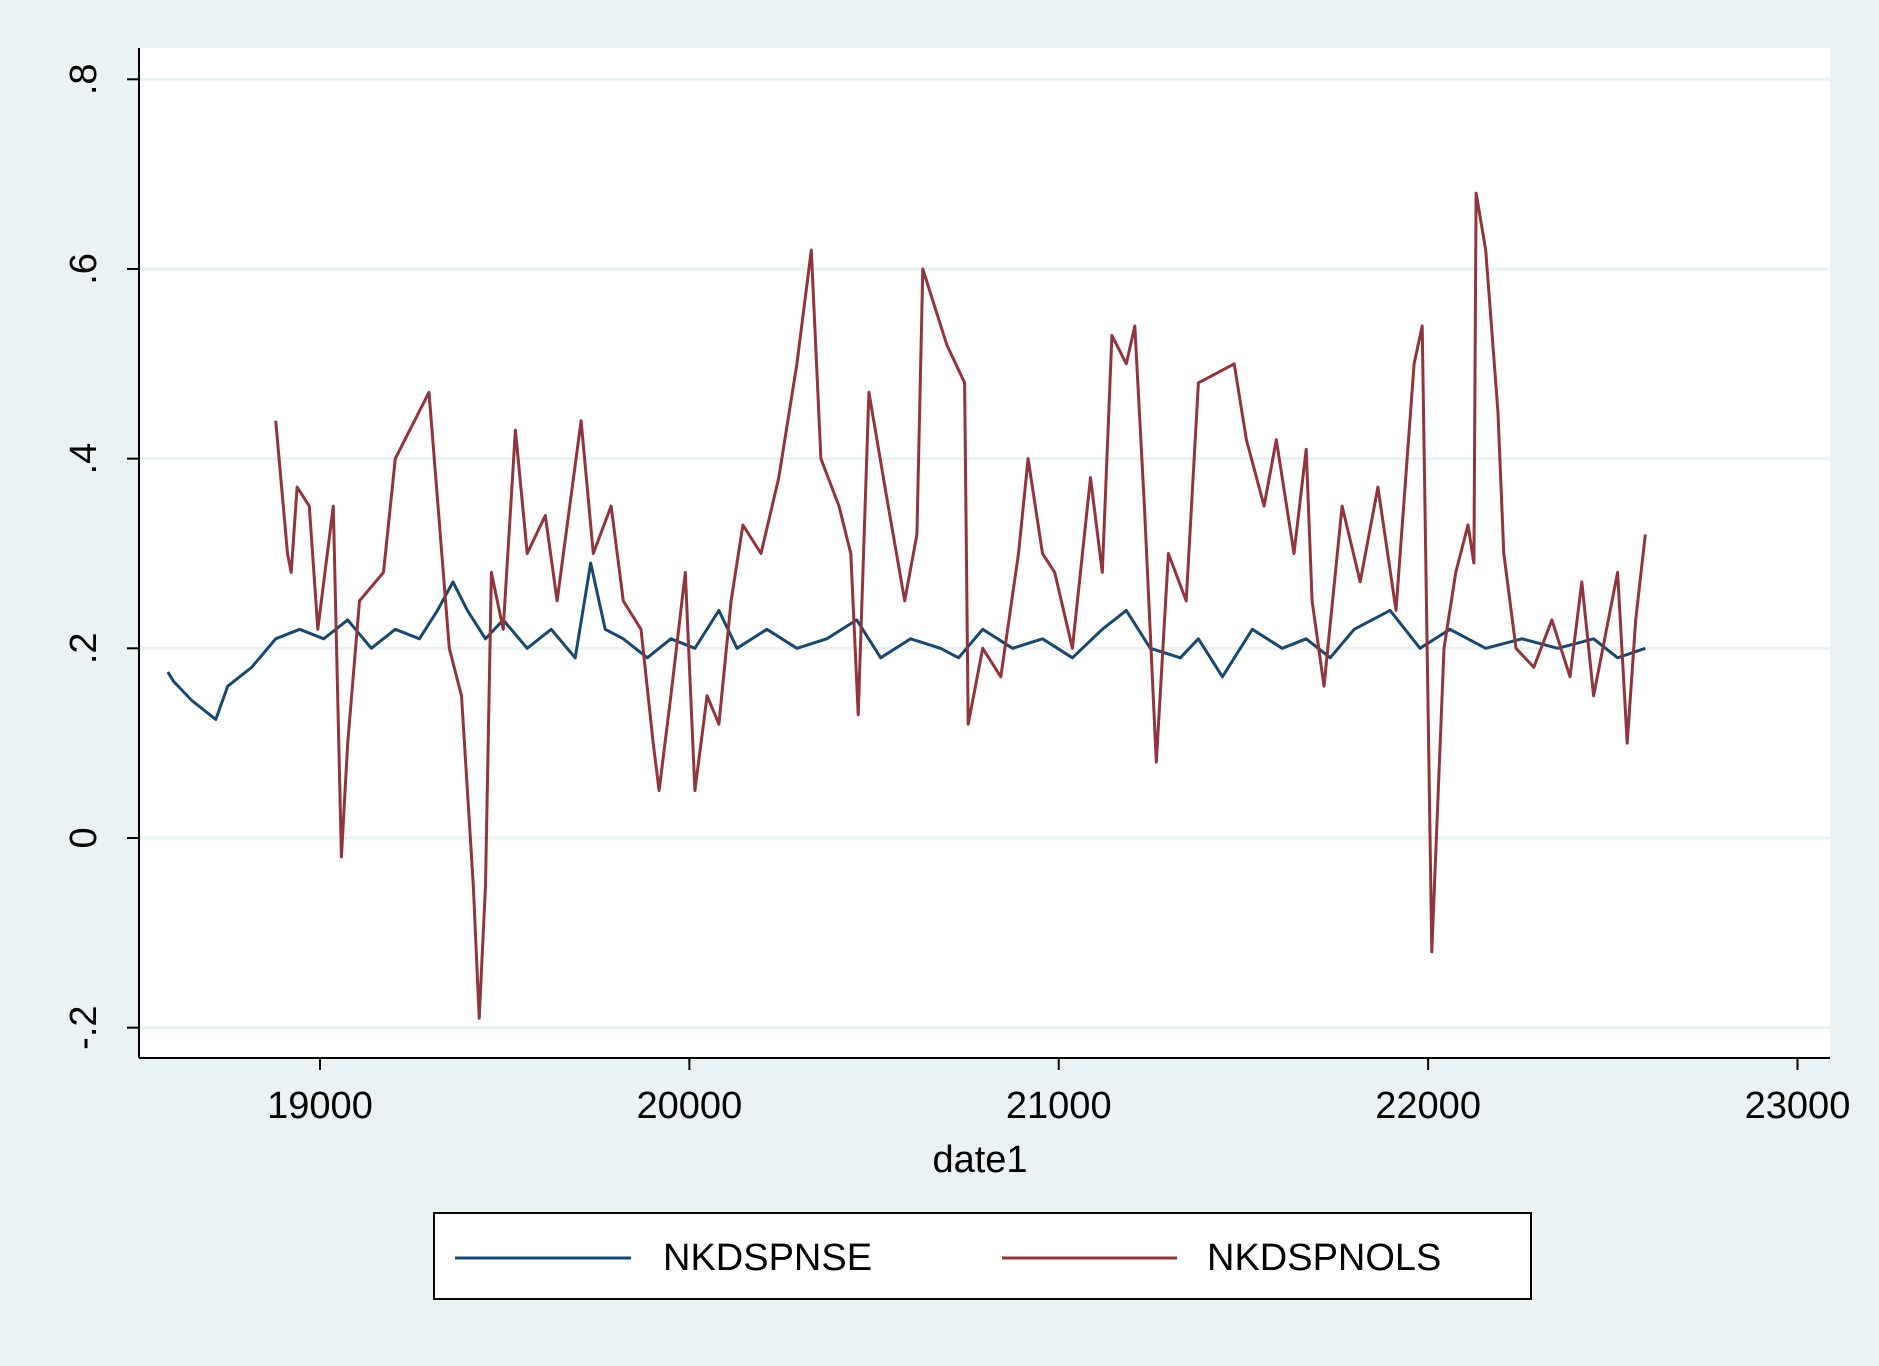 This screenshot has height=1366, width=1879. What do you see at coordinates (906, 641) in the screenshot?
I see `series-line` at bounding box center [906, 641].